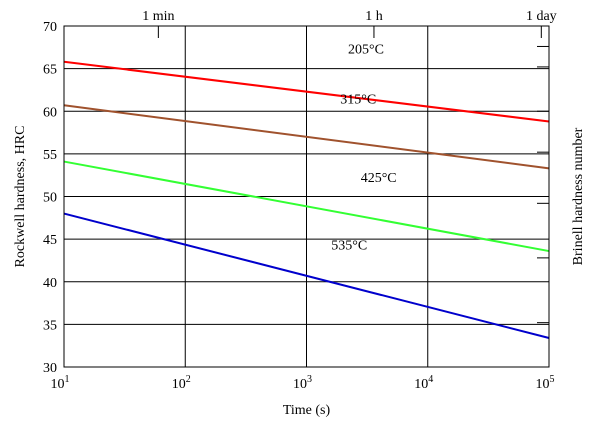  What do you see at coordinates (50, 70) in the screenshot?
I see `y-tick-label: 65` at bounding box center [50, 70].